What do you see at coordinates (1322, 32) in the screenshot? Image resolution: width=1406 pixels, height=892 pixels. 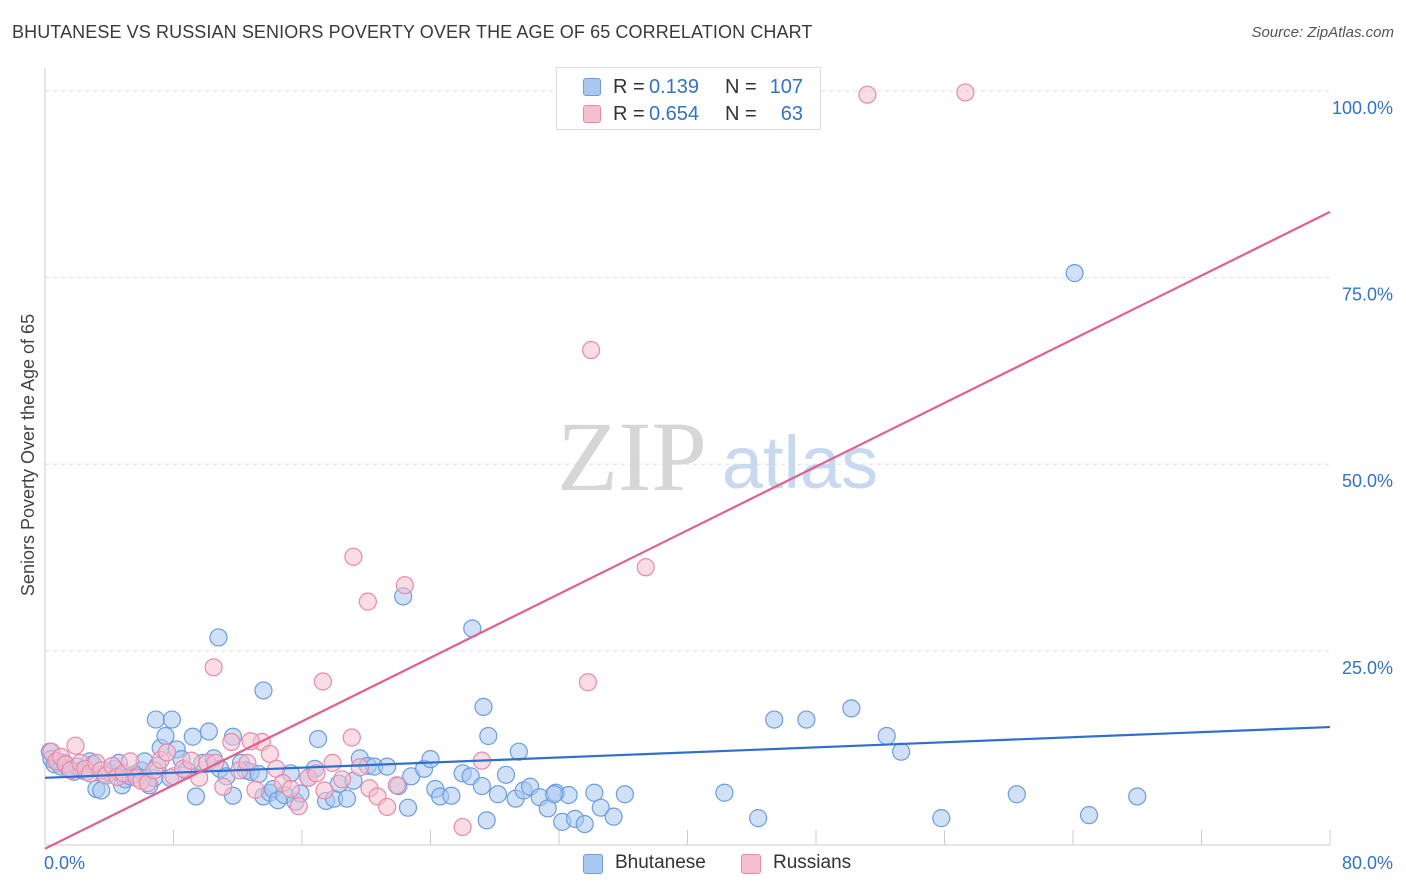 I see `source-label: Source: ZipAtlas.com` at bounding box center [1322, 32].